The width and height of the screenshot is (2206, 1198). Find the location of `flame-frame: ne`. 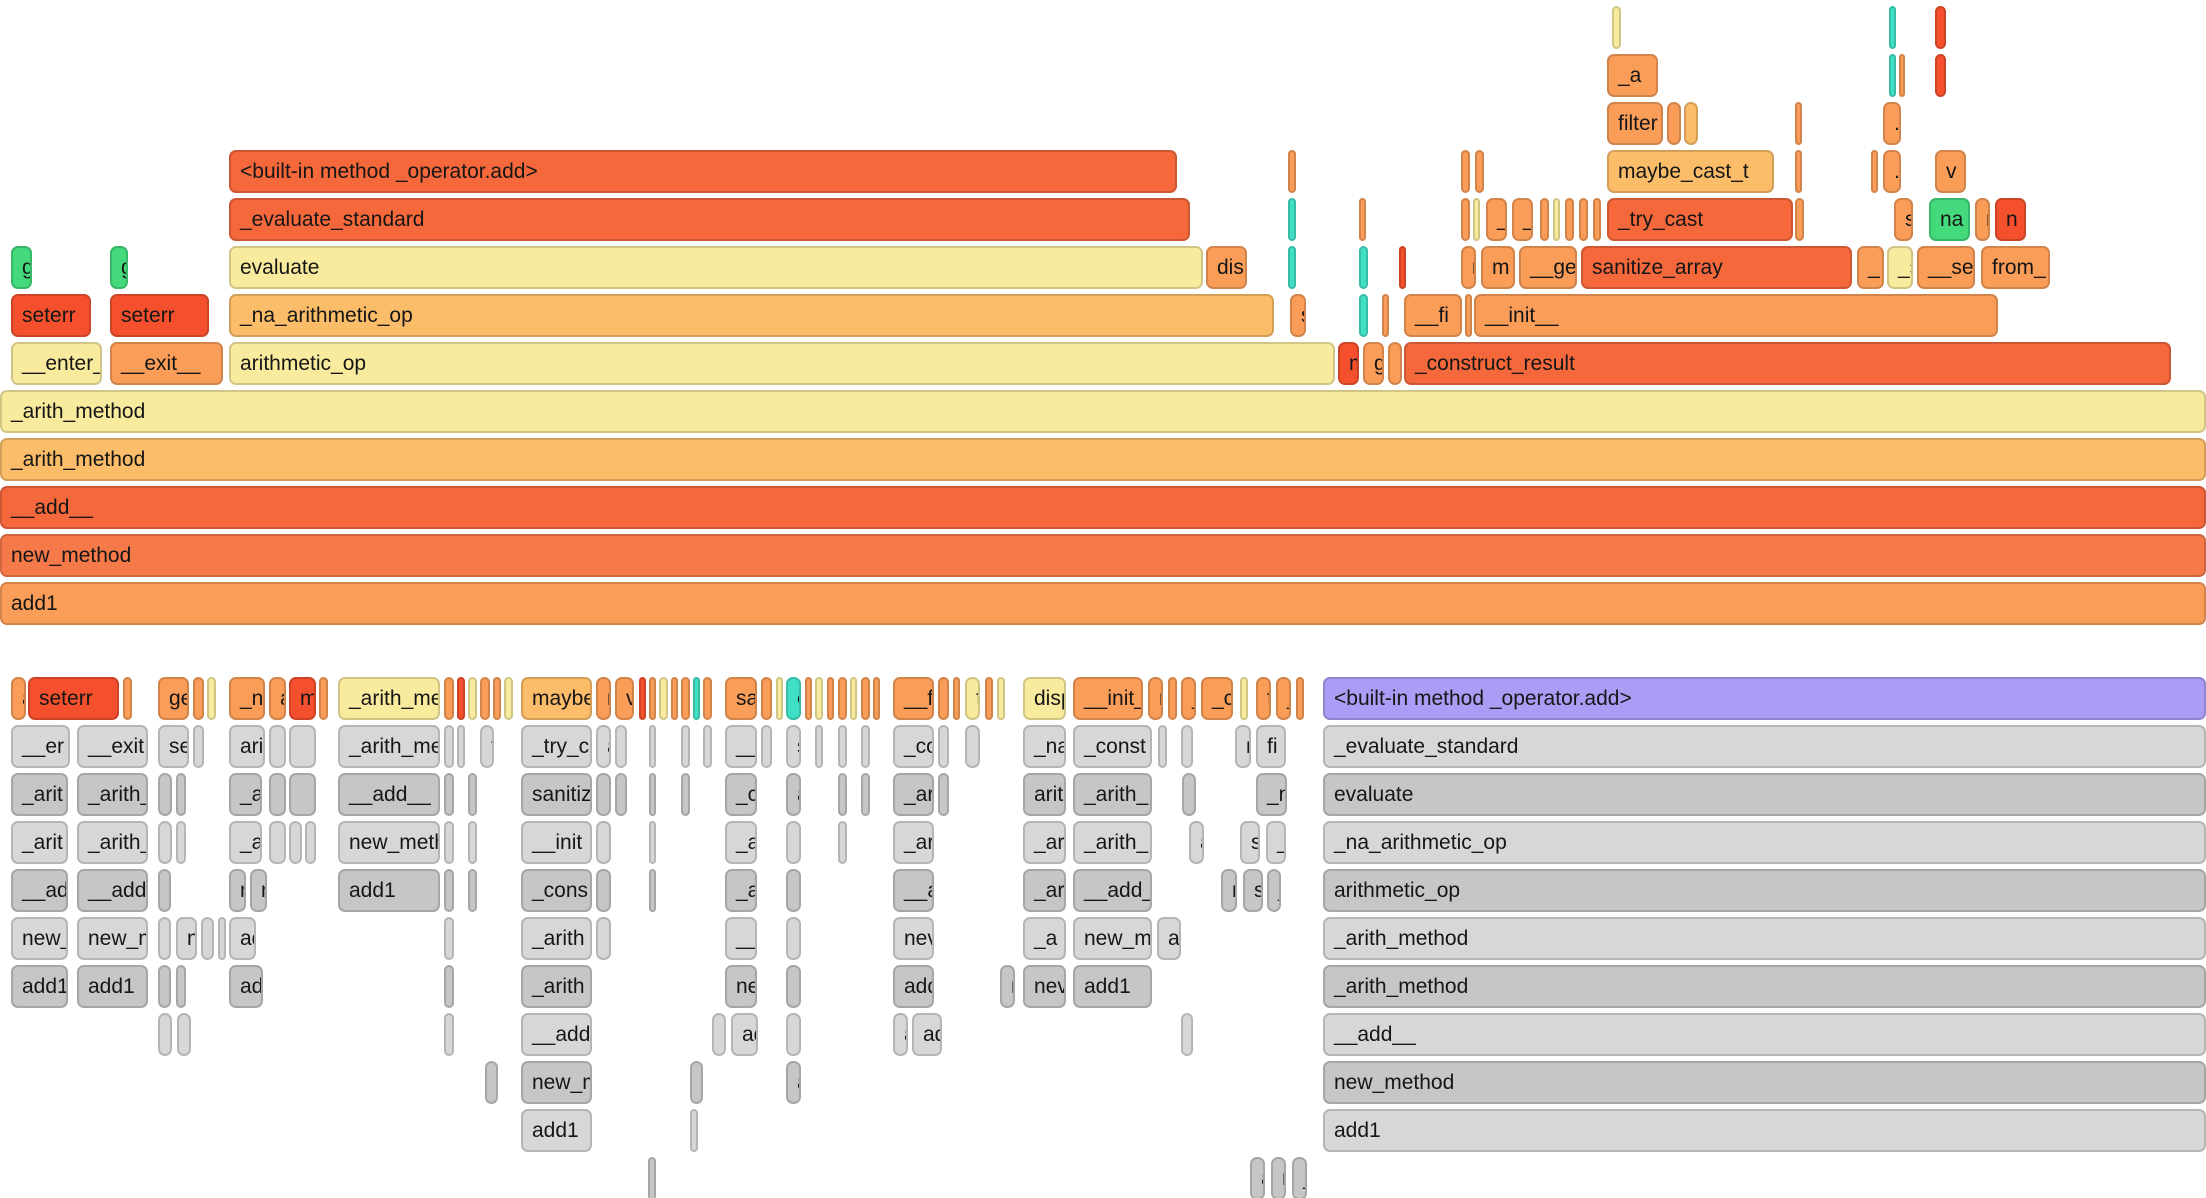

flame-frame: ne is located at coordinates (186, 938).